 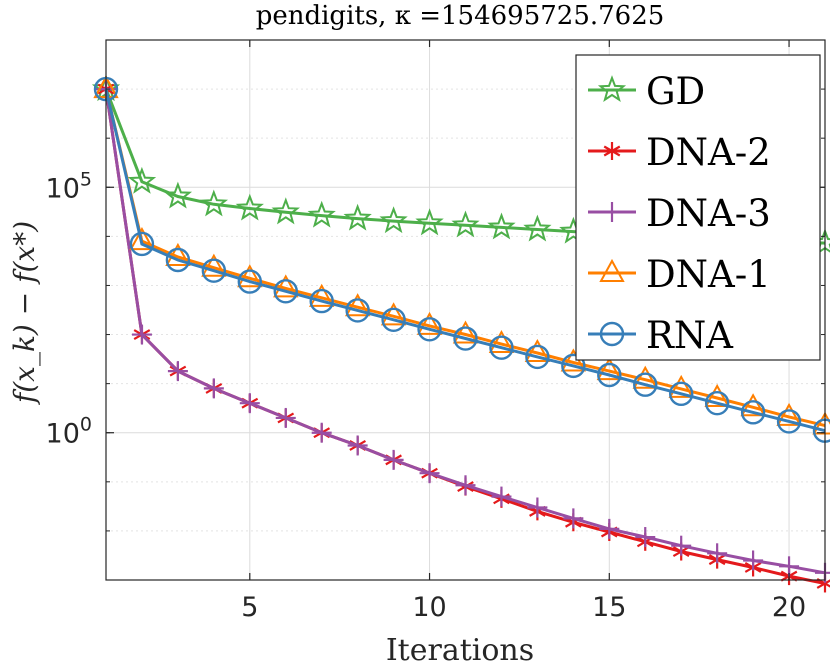 I want to click on legend-entry-rna: RNA, so click(x=661, y=335).